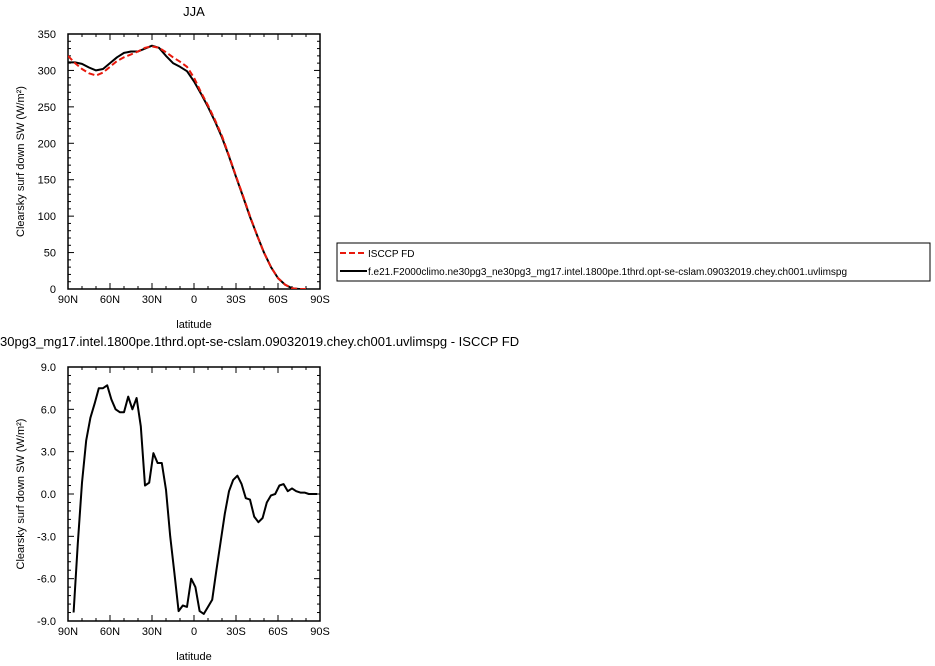 The width and height of the screenshot is (935, 666). I want to click on y-tick-label: -3.0, so click(46, 537).